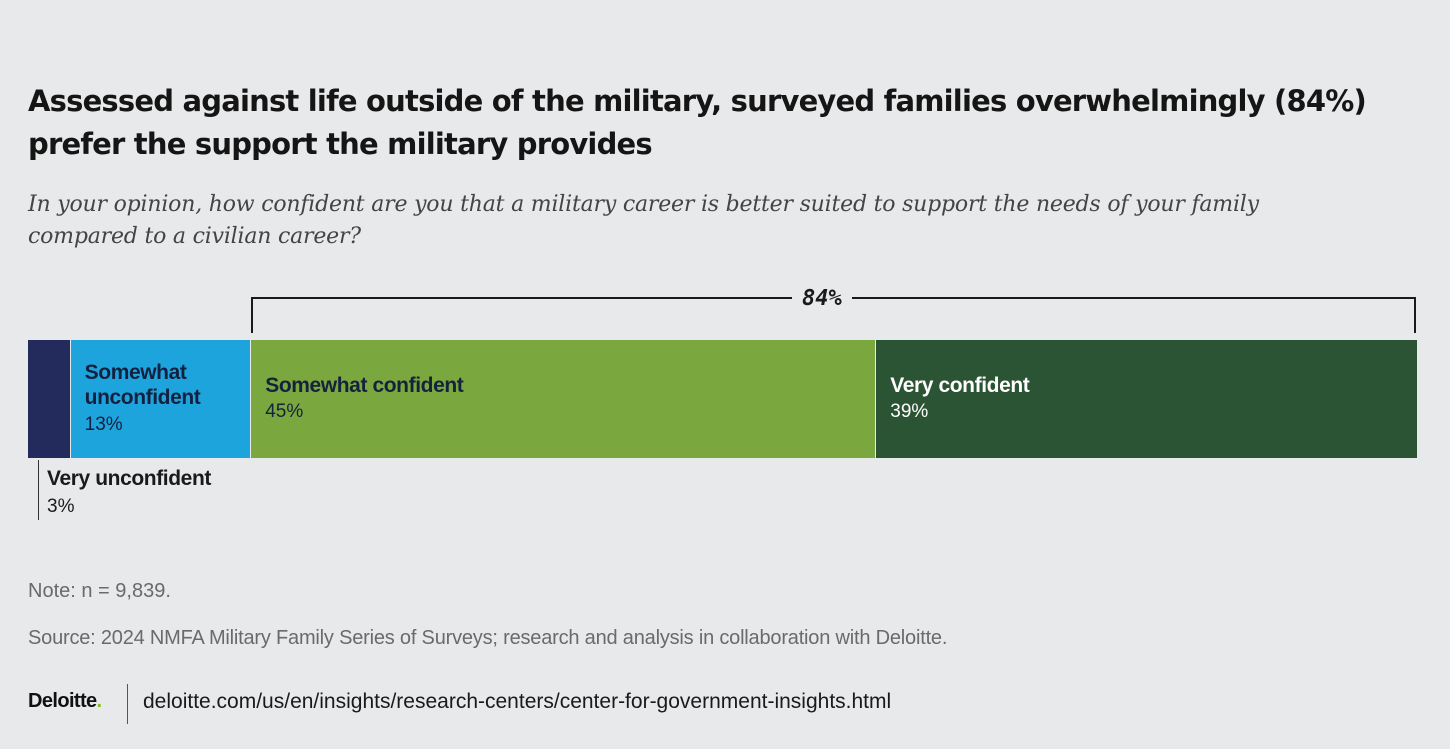 The height and width of the screenshot is (749, 1450). I want to click on callout-label-very-unconfident: Very unconfident, so click(129, 478).